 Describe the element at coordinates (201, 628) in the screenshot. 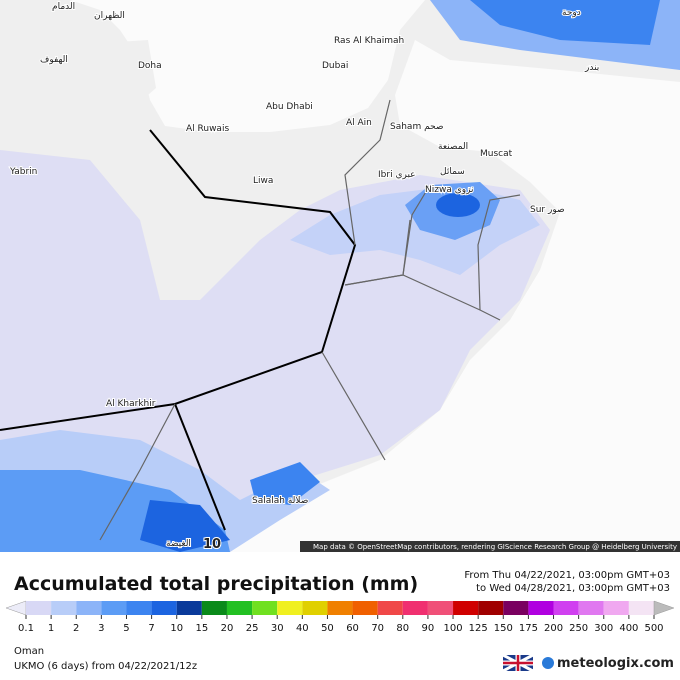

I see `colorbar-tick-label: 15` at that location.